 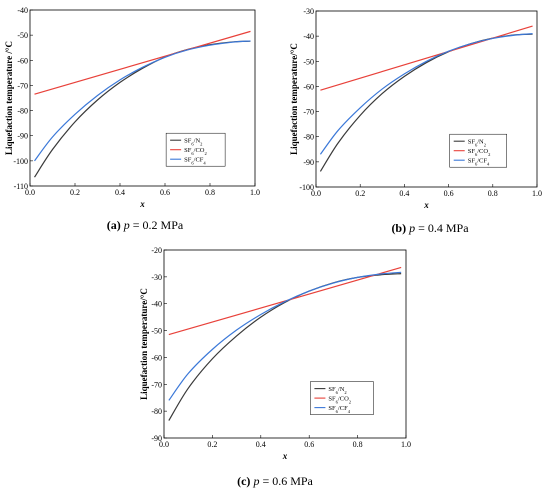 What do you see at coordinates (430, 228) in the screenshot?
I see `panel-caption: (b) p = 0.4 MPa` at bounding box center [430, 228].